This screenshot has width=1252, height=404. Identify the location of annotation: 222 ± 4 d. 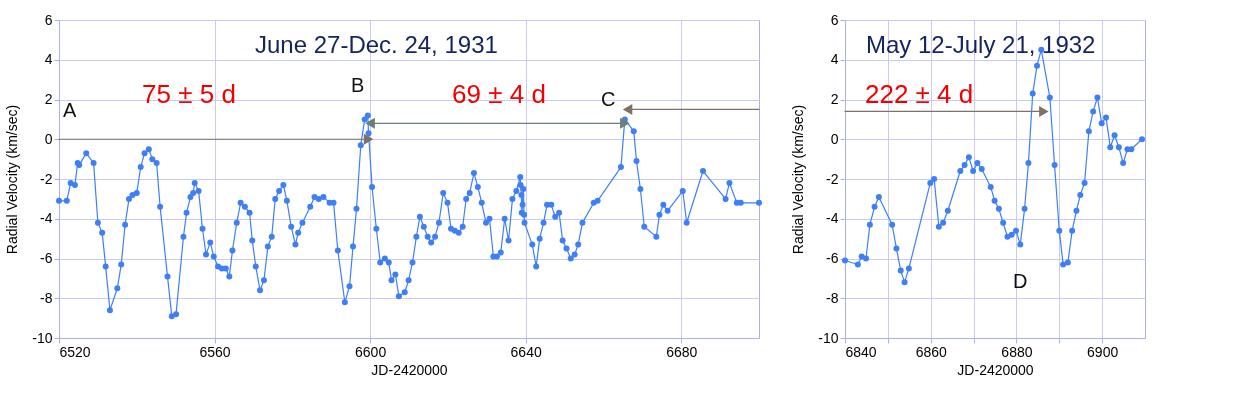
(919, 94).